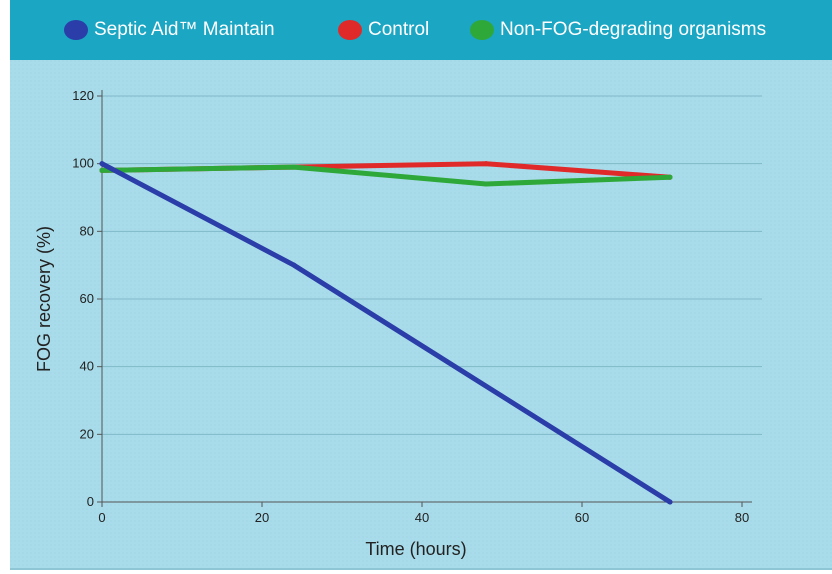 This screenshot has width=832, height=574. Describe the element at coordinates (742, 517) in the screenshot. I see `x-tick-label-80: 80` at that location.